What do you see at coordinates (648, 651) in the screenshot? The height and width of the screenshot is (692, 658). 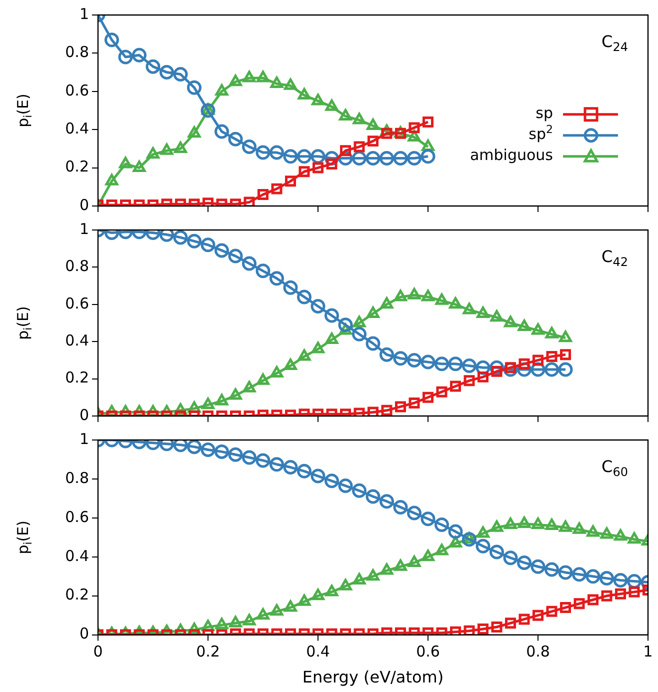 I see `x-tick-label: 1` at bounding box center [648, 651].